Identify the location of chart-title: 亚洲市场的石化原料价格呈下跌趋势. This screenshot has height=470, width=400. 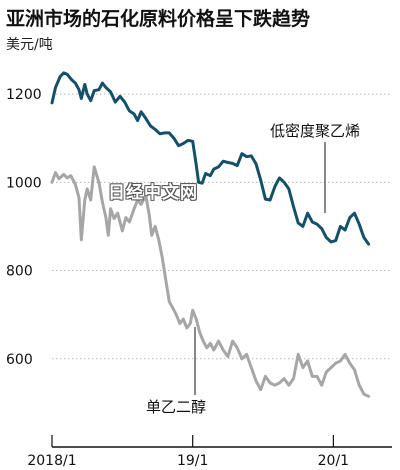
(158, 19).